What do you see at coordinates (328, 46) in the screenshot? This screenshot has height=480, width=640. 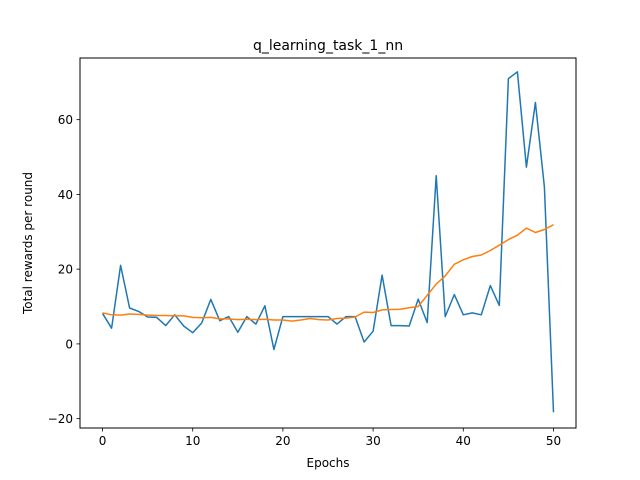 I see `chart-title: q_learning_task_1_nn` at bounding box center [328, 46].